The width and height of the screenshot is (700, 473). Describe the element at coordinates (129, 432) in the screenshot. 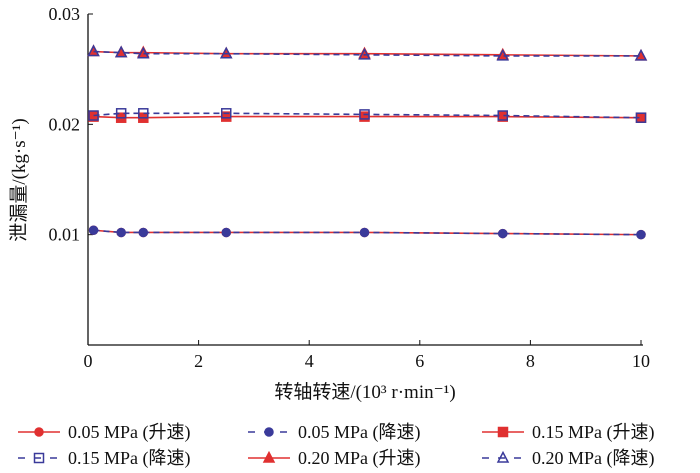

I see `legend-label: 0.05 MPa (升速)` at that location.